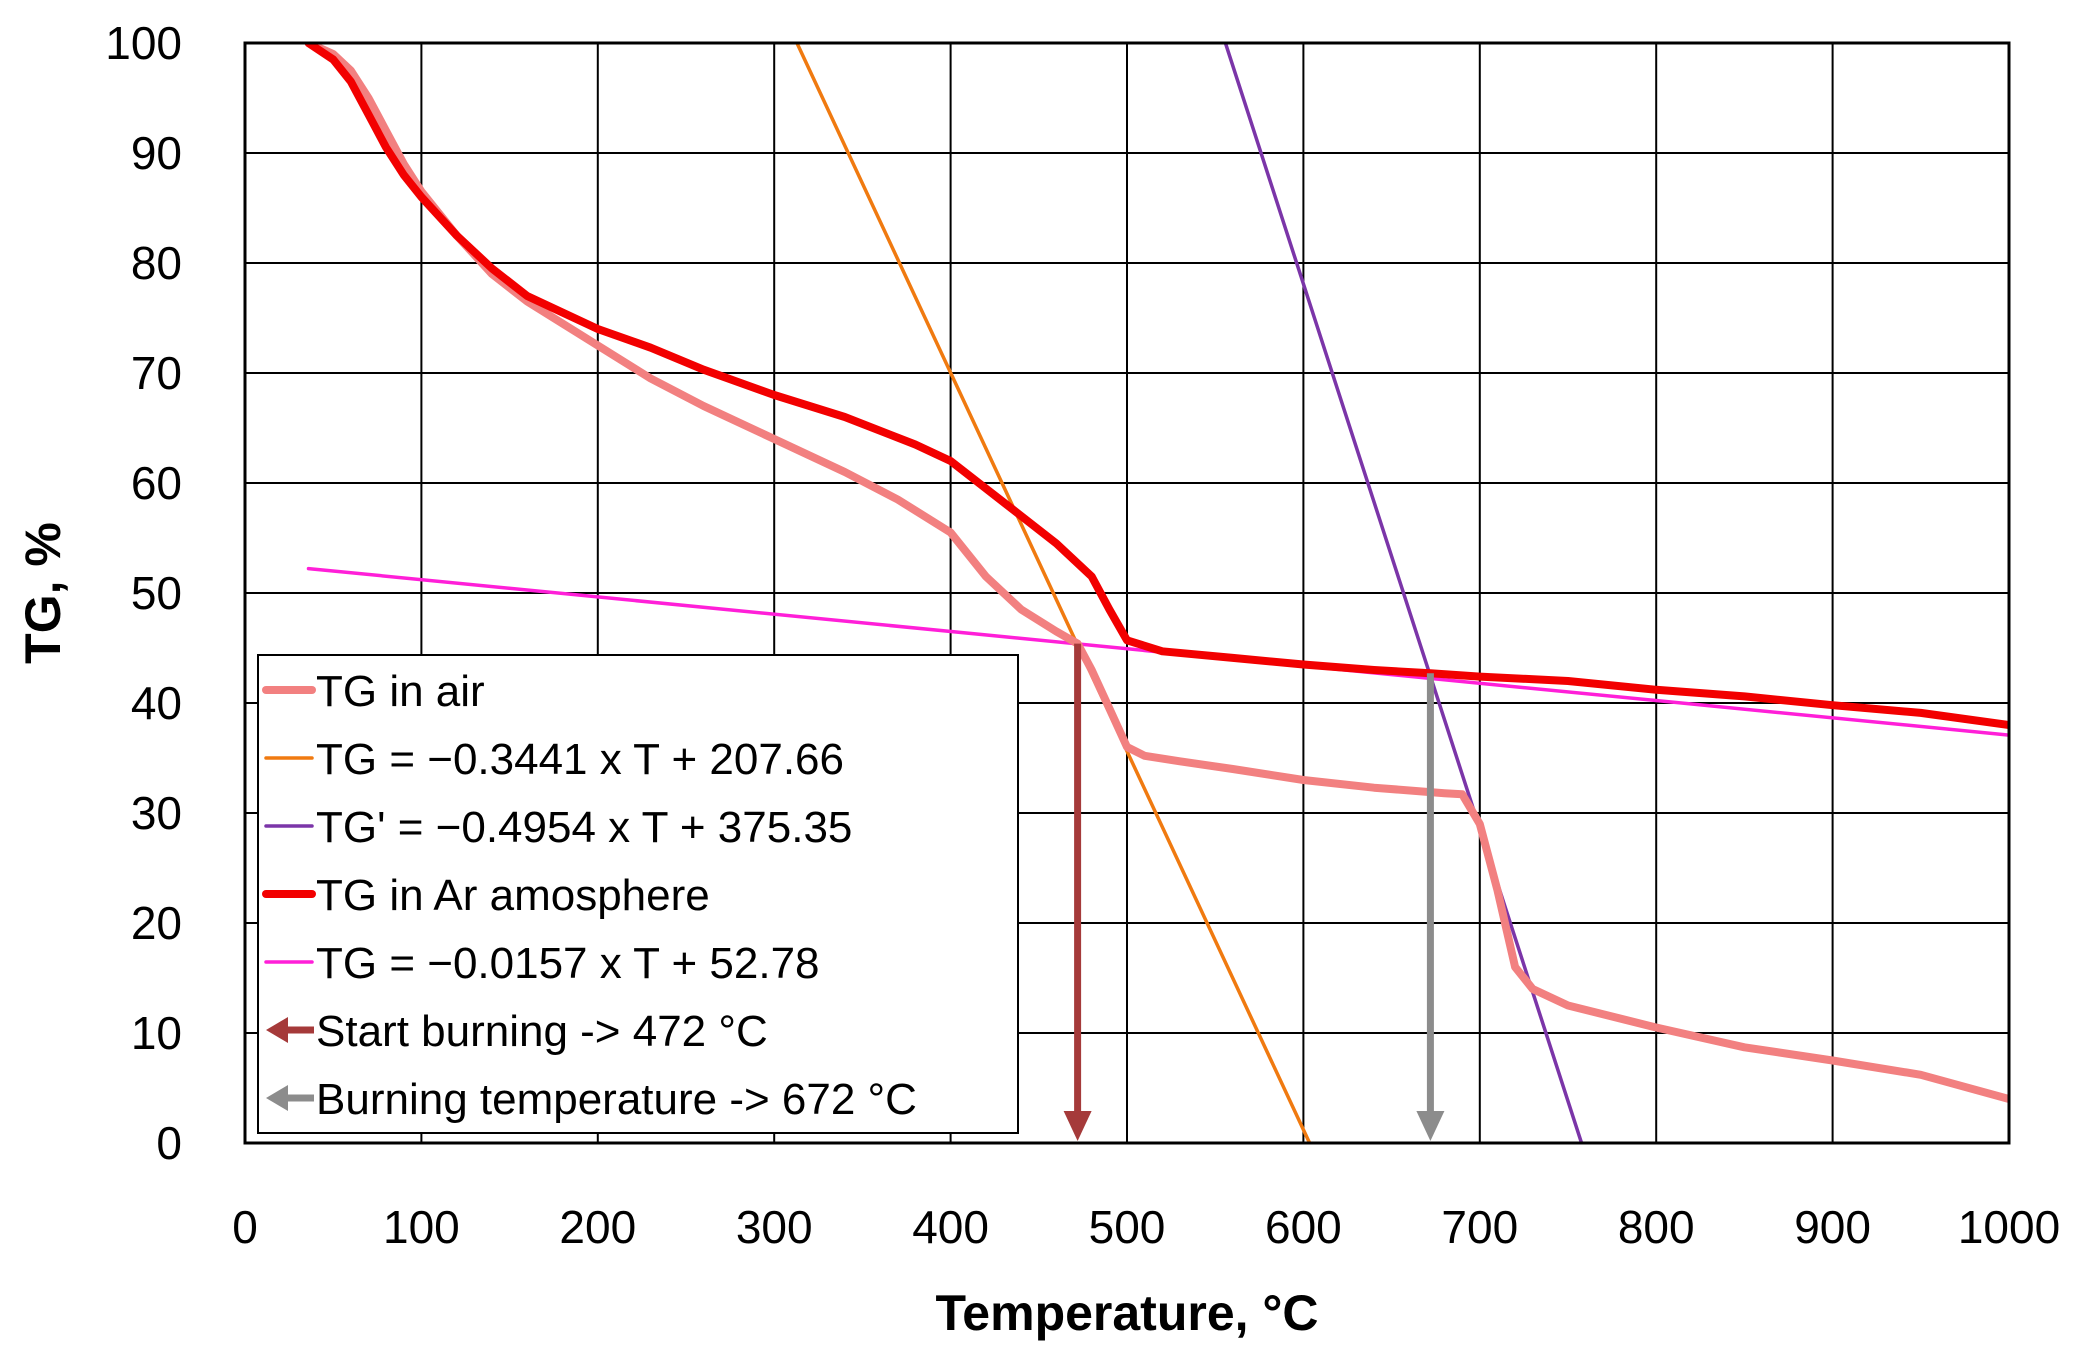  Describe the element at coordinates (156, 593) in the screenshot. I see `y-tick-label: 50` at that location.